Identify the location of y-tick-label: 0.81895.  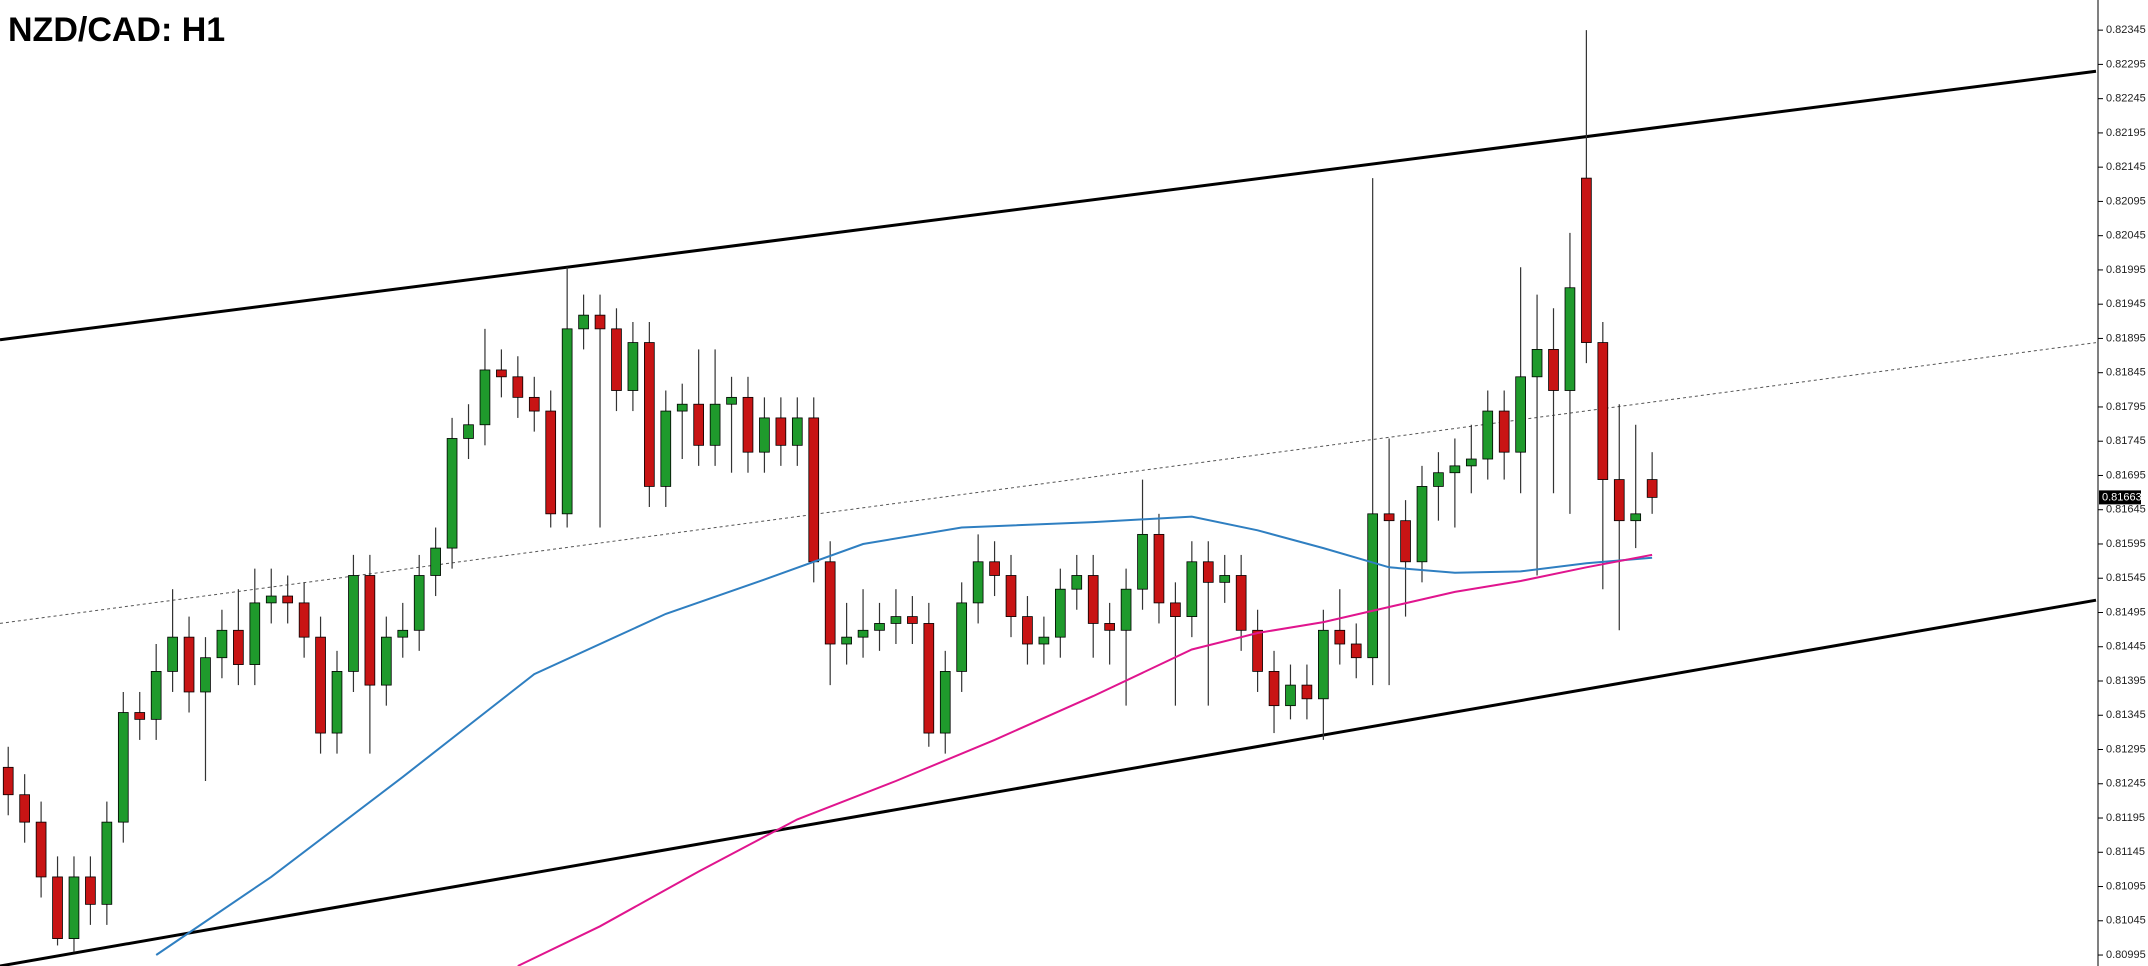
(2126, 338).